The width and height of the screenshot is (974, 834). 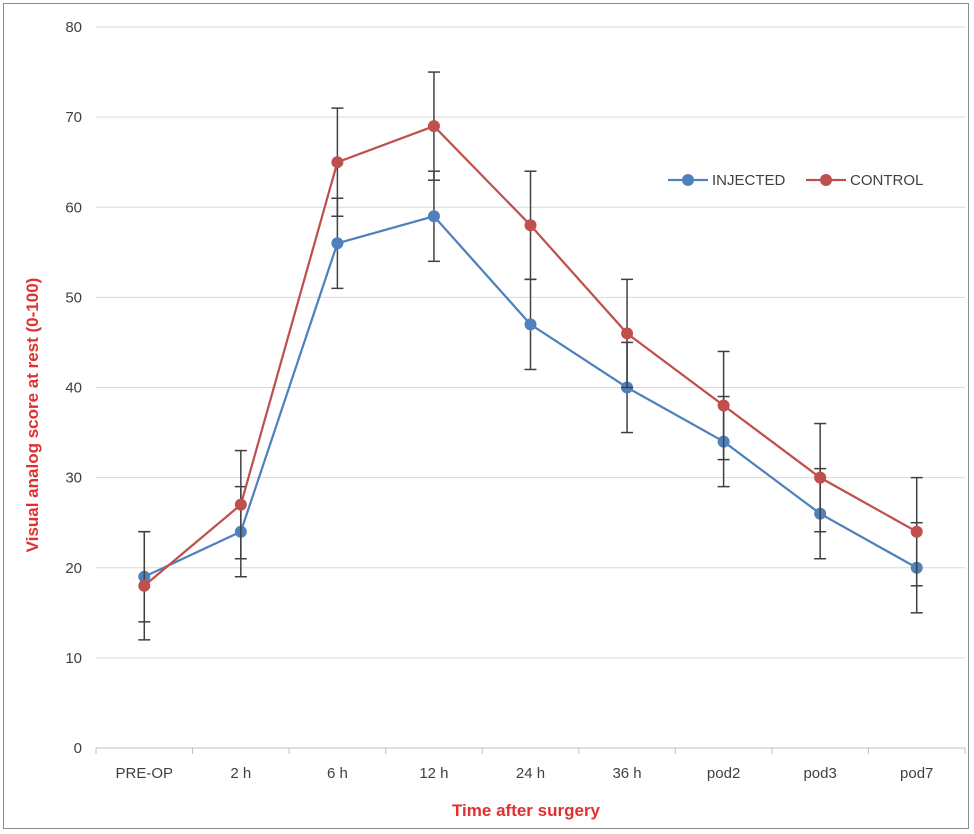 I want to click on x-tick-label: pod7, so click(x=916, y=773).